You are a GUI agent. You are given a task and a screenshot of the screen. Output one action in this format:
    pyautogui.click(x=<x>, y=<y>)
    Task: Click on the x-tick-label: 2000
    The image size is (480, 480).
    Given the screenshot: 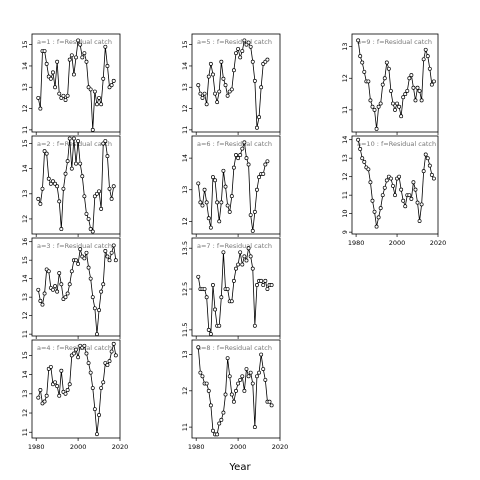 What is the action you would take?
    pyautogui.click(x=78, y=447)
    